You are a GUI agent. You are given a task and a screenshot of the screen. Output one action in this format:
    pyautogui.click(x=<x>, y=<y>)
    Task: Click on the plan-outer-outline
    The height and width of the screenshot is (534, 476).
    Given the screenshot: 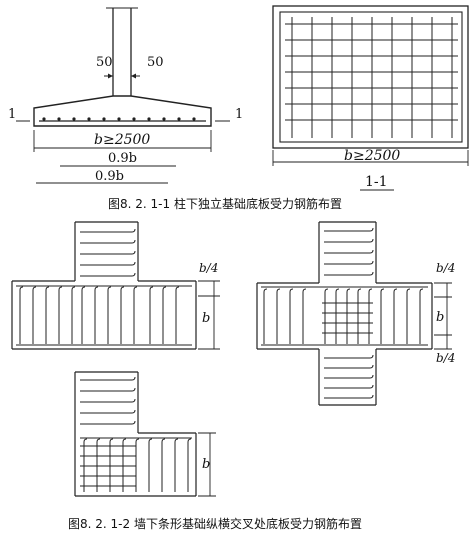 What is the action you would take?
    pyautogui.click(x=370, y=77)
    